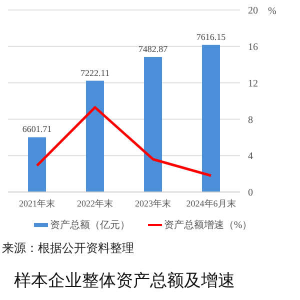 This screenshot has height=300, width=300. What do you see at coordinates (90, 225) in the screenshot?
I see `legend-label: 资产总额（亿元）` at bounding box center [90, 225].